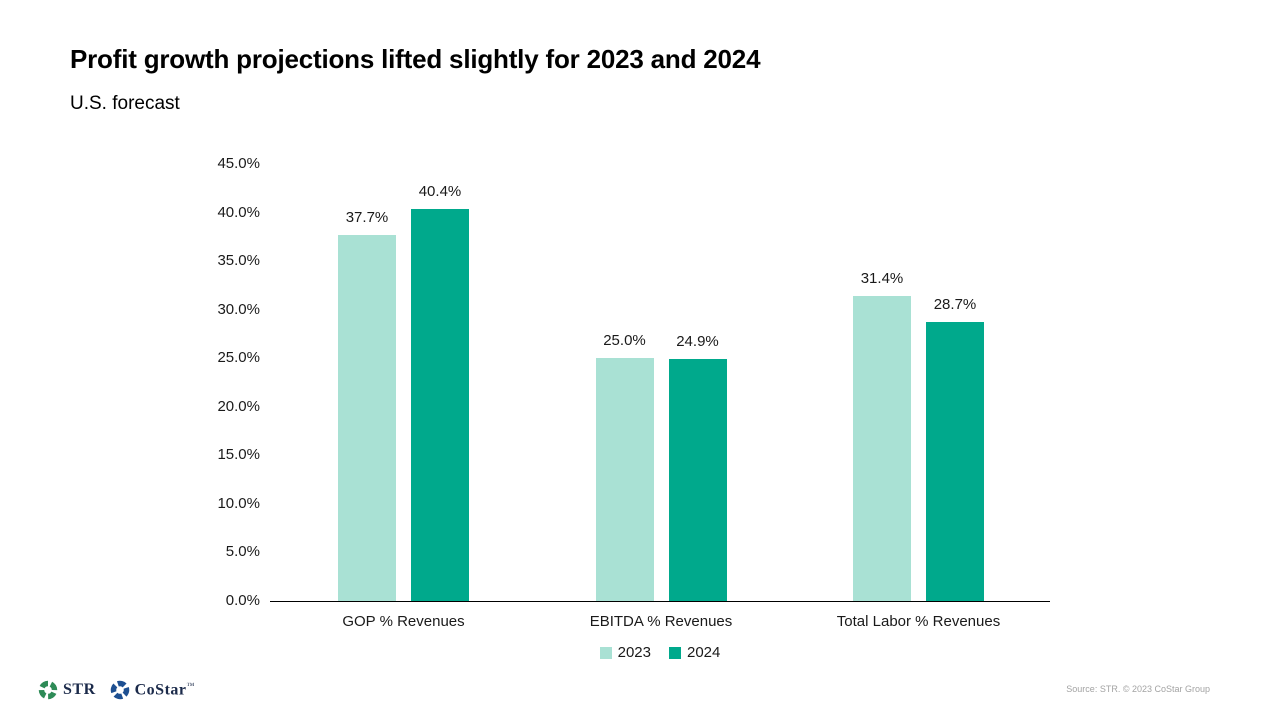  Describe the element at coordinates (624, 341) in the screenshot. I see `bar-value-label: 25.0%` at that location.